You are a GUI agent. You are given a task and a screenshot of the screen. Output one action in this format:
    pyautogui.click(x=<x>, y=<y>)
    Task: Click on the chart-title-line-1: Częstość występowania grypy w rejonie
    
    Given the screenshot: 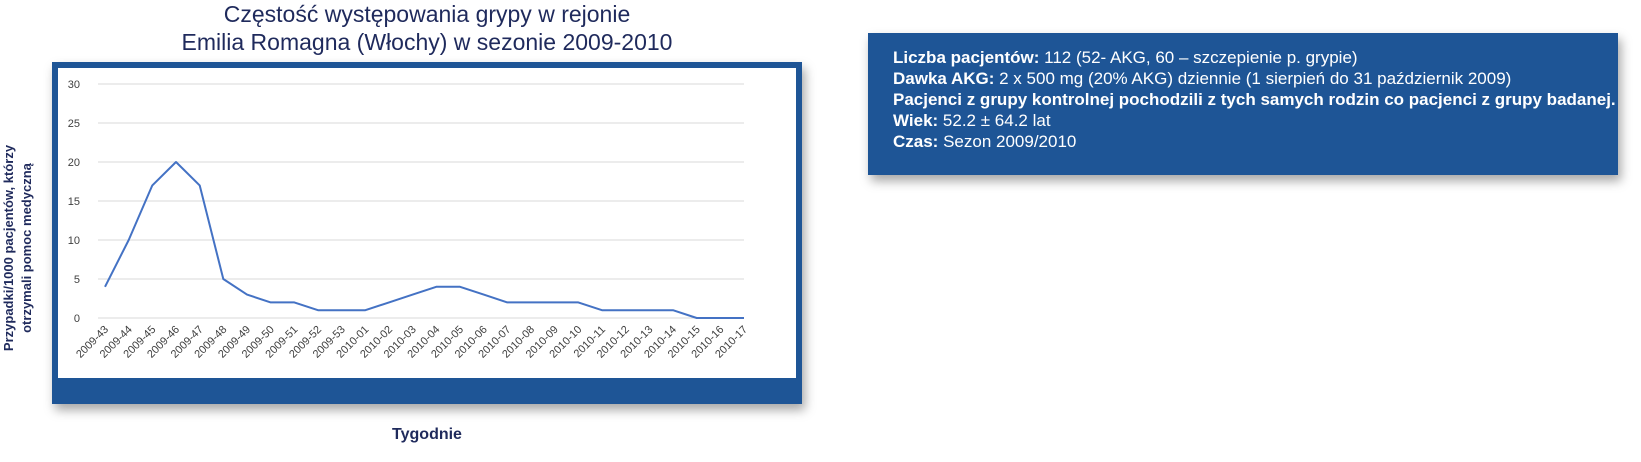 What is the action you would take?
    pyautogui.click(x=427, y=14)
    